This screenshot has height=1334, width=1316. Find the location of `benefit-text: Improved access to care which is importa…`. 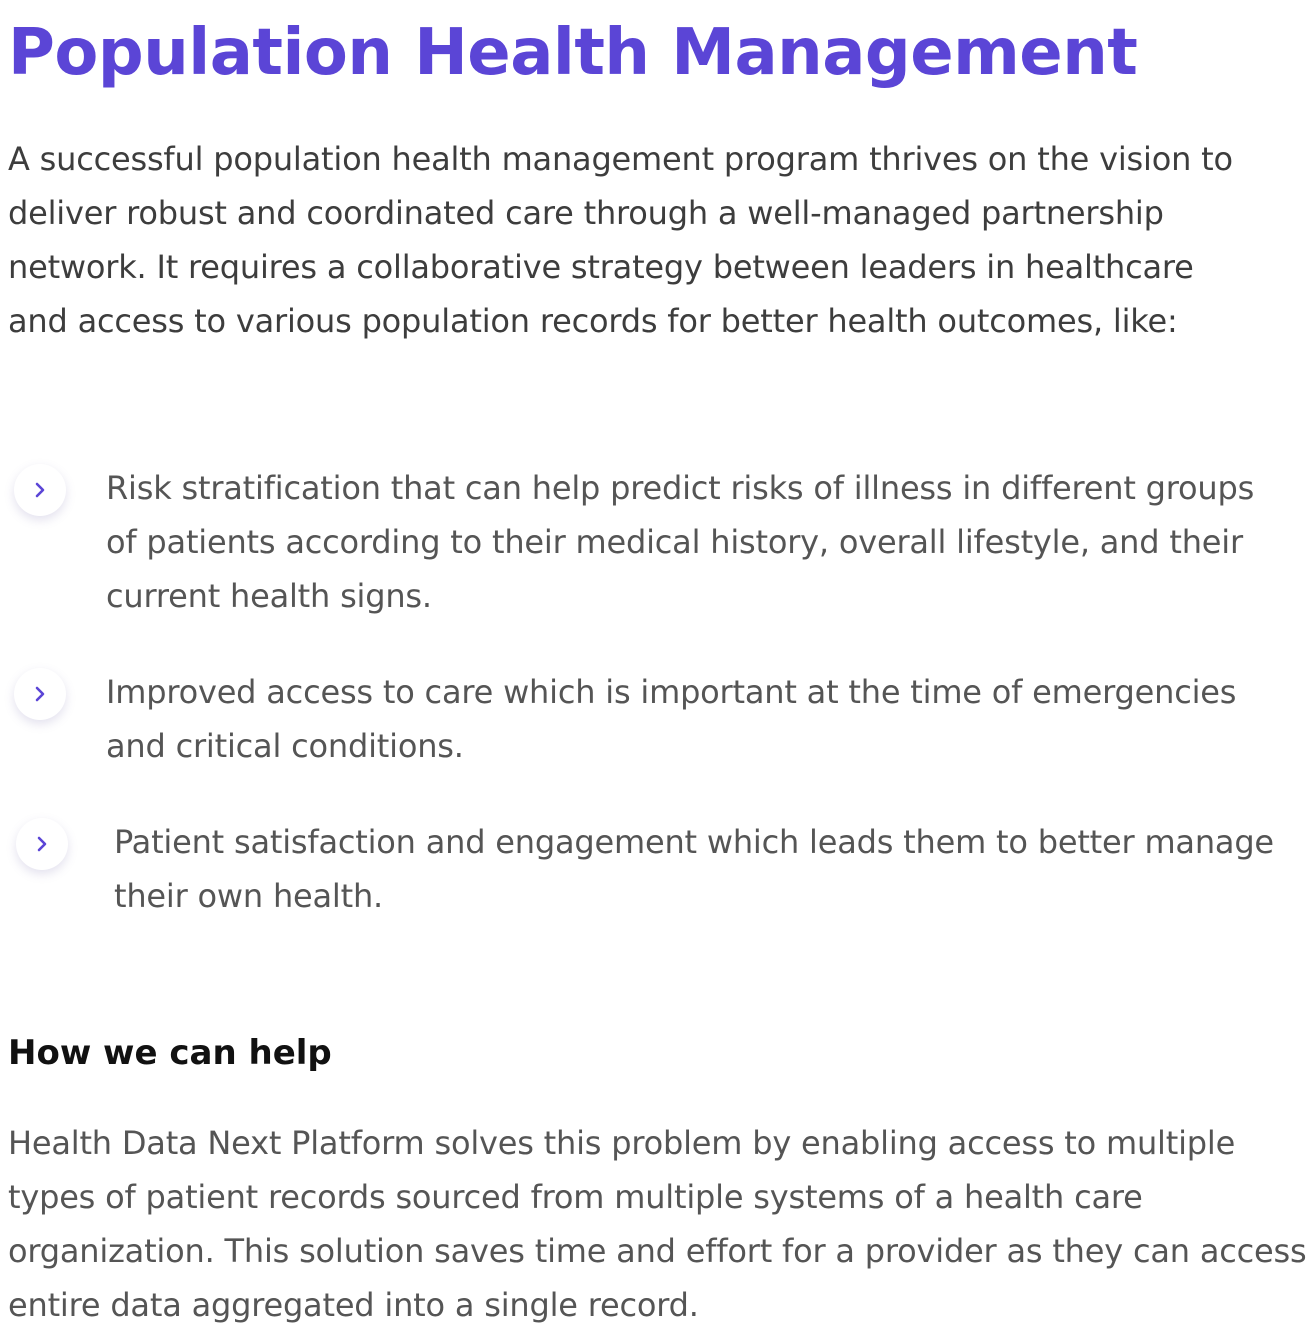

benefit-text: Improved access to care which is importa… is located at coordinates (671, 719).